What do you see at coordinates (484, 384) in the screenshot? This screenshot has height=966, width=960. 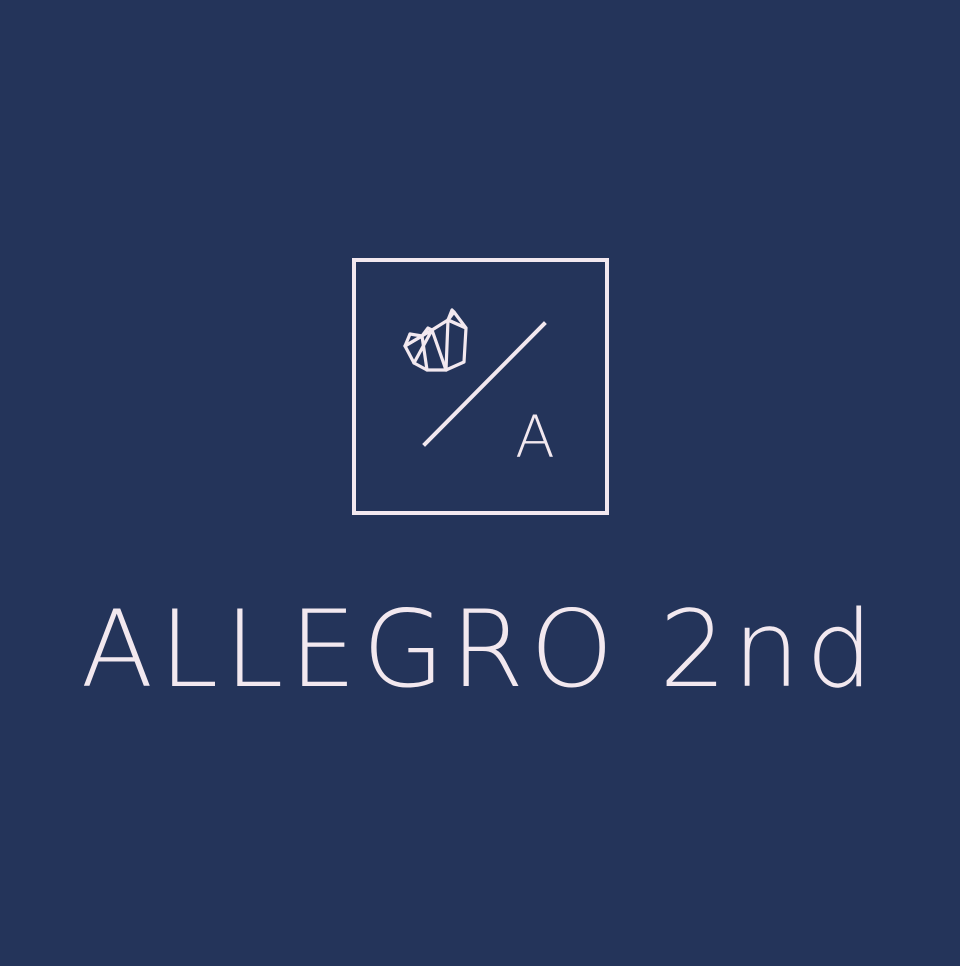 I see `monogram-slash` at bounding box center [484, 384].